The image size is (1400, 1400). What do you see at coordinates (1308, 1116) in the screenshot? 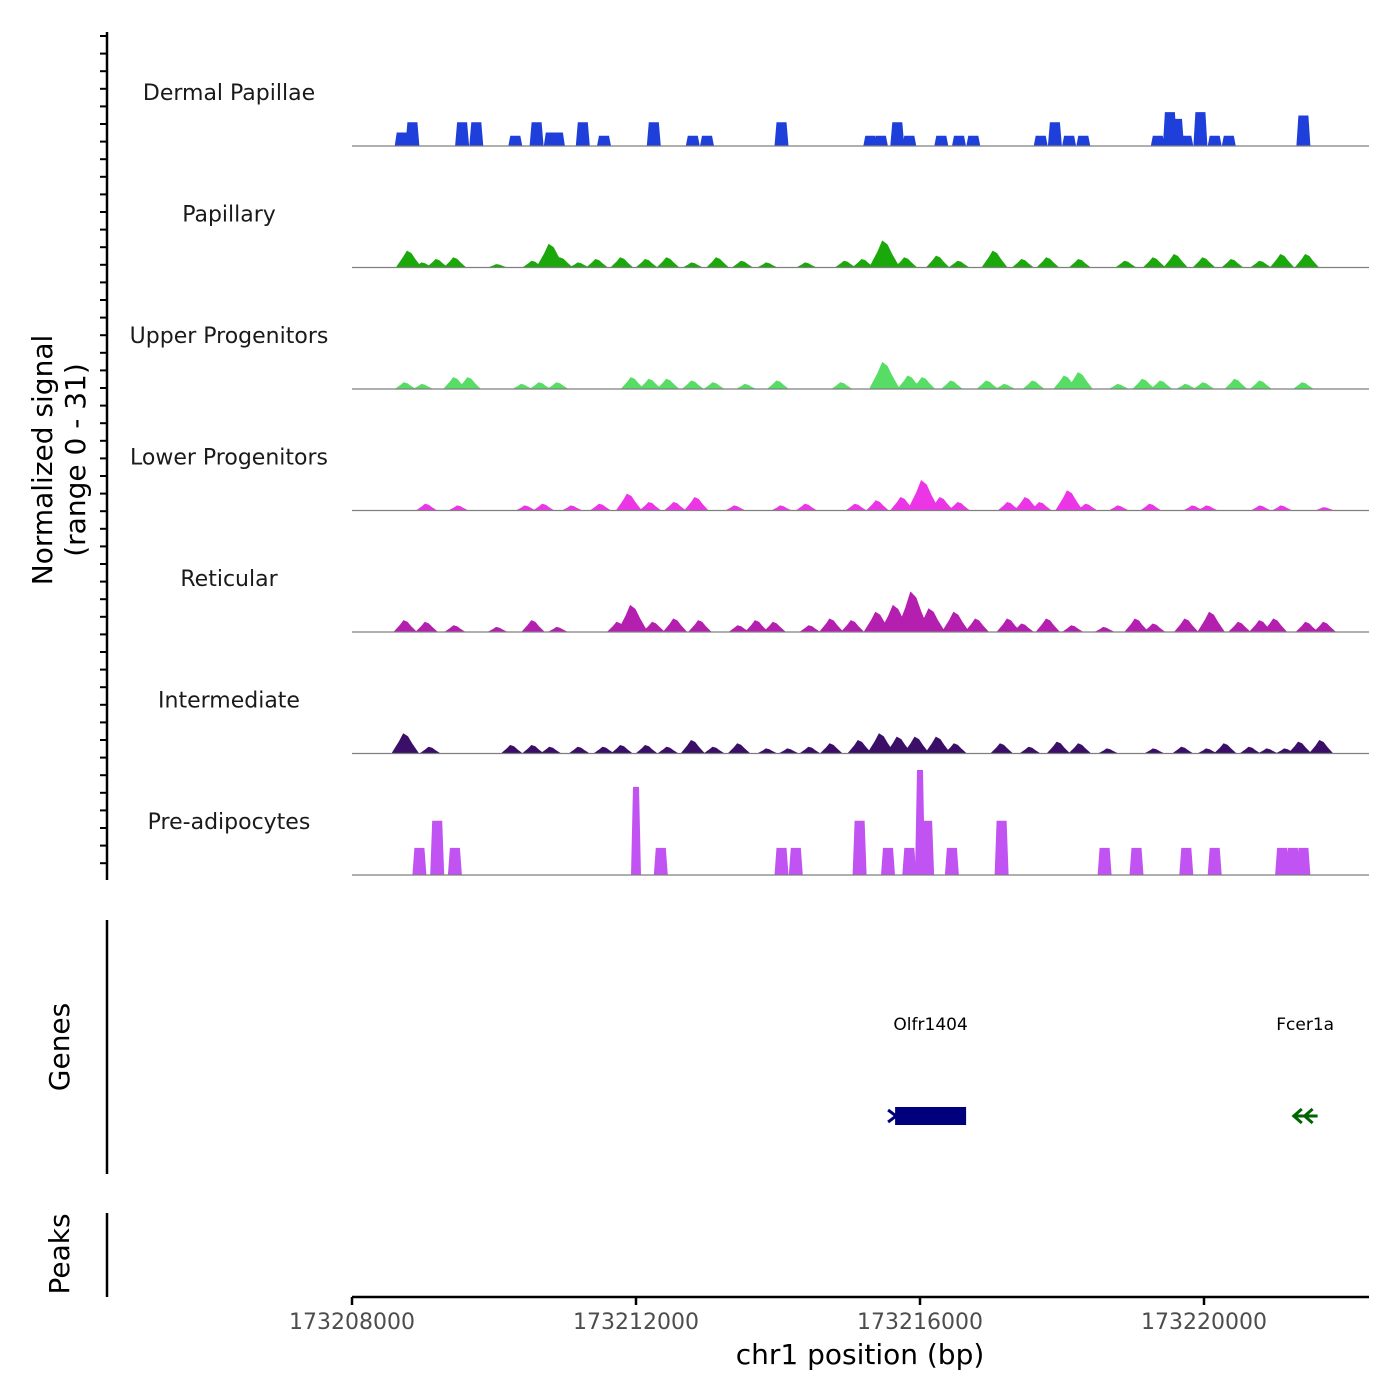
I see `gene-strand-arrow` at bounding box center [1308, 1116].